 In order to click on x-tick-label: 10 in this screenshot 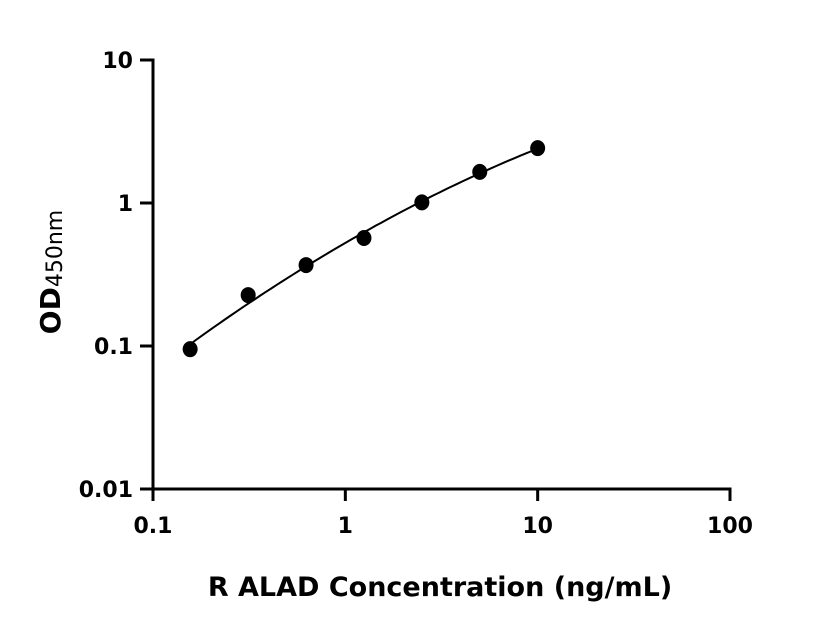, I will do `click(537, 526)`.